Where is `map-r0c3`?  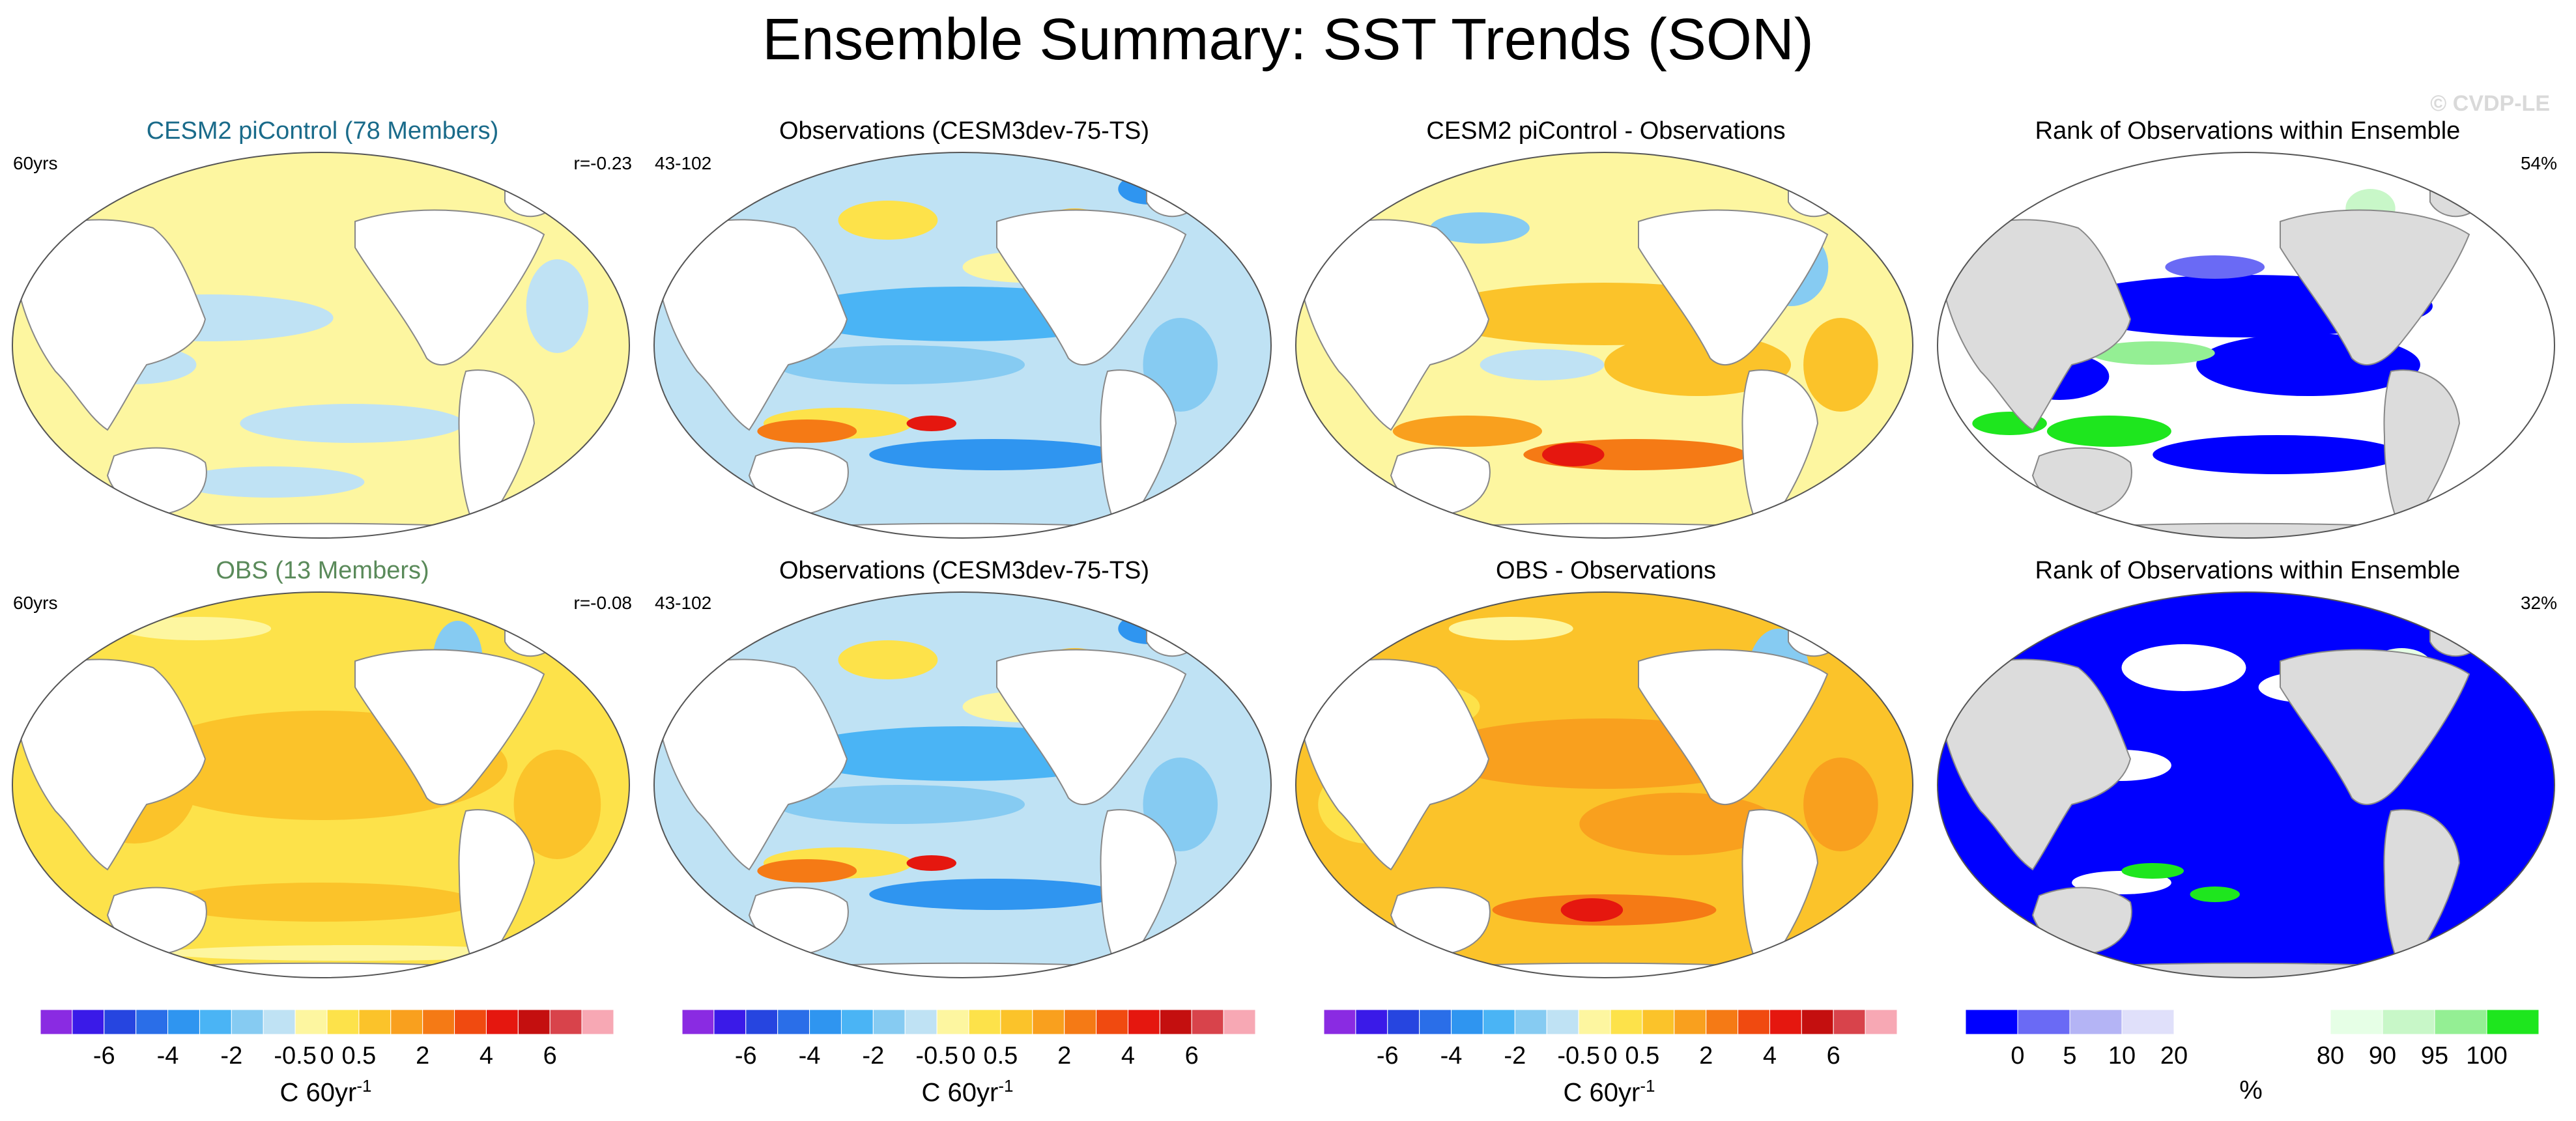
map-r0c3 is located at coordinates (2246, 346).